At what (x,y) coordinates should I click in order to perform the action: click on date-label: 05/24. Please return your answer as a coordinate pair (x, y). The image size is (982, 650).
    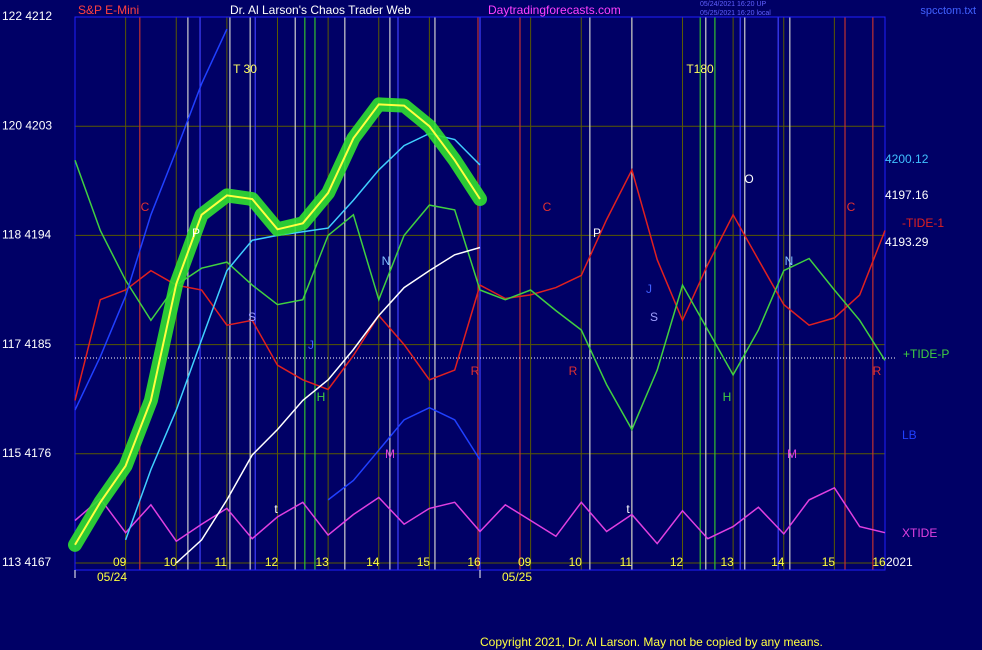
    Looking at the image, I should click on (112, 577).